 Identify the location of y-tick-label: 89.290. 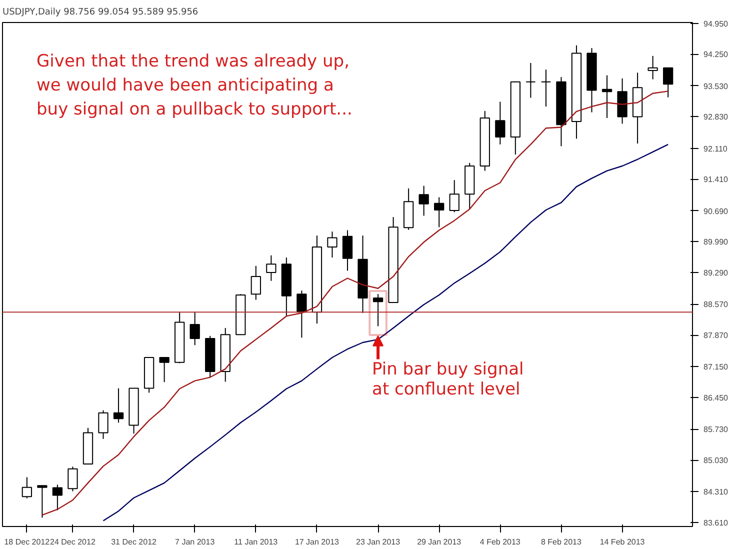
(716, 273).